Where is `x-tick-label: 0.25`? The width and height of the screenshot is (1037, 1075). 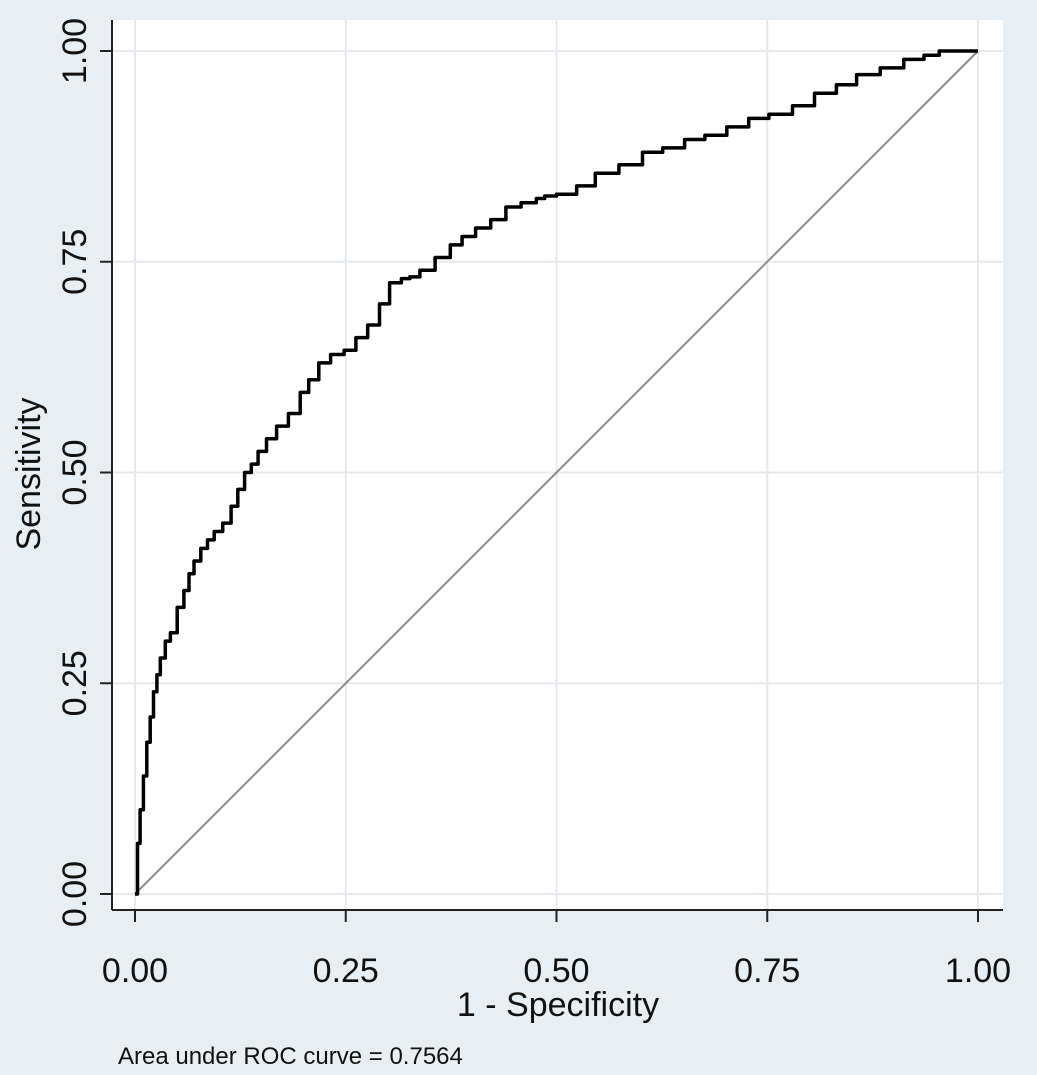
x-tick-label: 0.25 is located at coordinates (346, 971).